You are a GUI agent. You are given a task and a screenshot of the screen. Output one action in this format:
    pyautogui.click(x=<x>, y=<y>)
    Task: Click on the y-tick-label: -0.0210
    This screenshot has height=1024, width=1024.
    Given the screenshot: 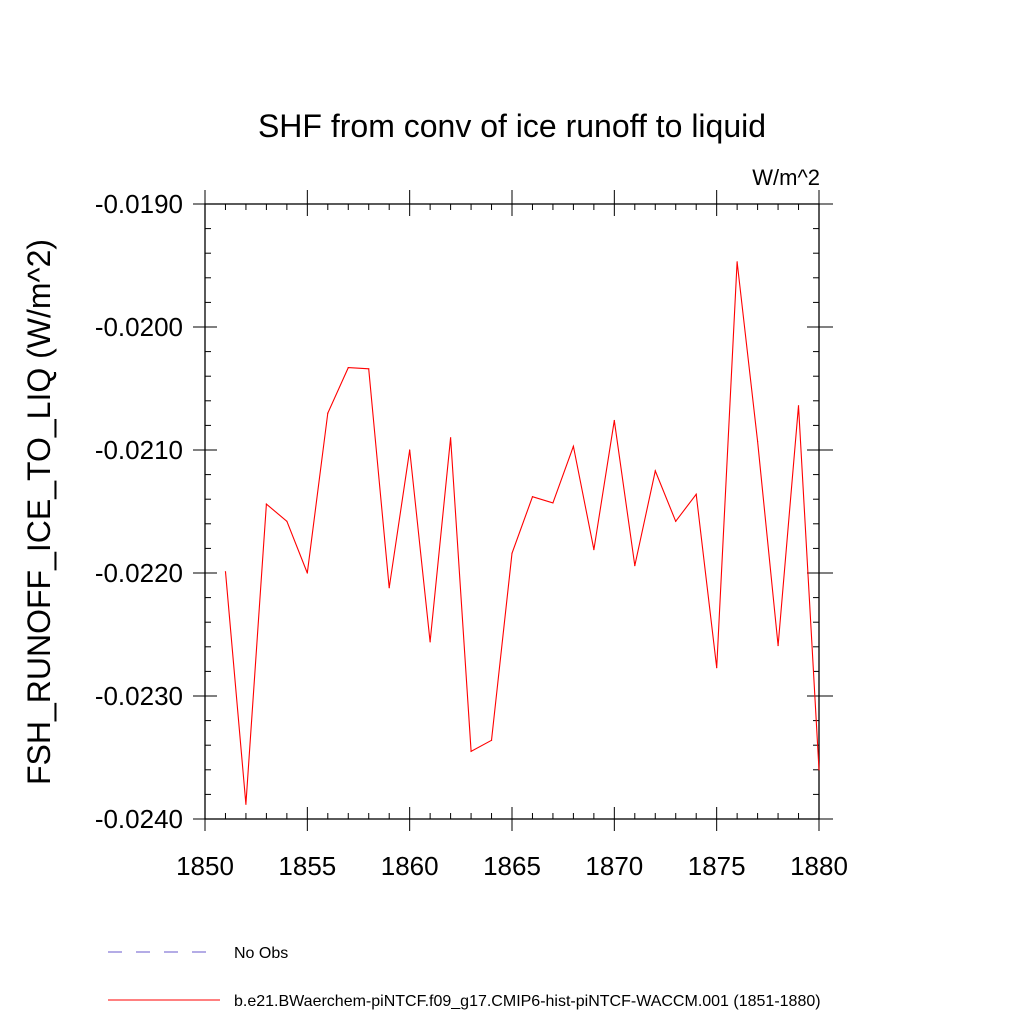 What is the action you would take?
    pyautogui.click(x=139, y=450)
    